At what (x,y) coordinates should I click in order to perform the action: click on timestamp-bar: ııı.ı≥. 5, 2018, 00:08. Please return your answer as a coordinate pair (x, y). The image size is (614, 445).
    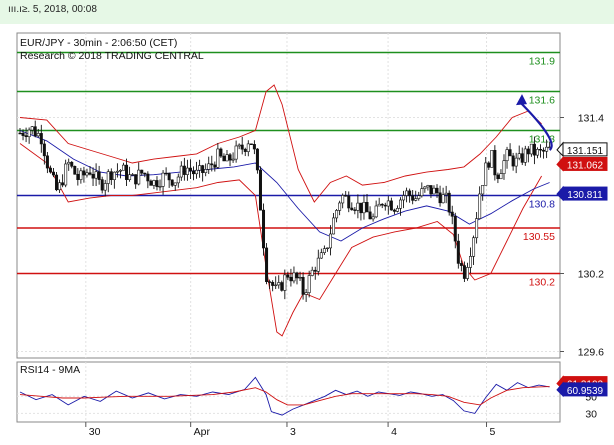
    Looking at the image, I should click on (307, 12).